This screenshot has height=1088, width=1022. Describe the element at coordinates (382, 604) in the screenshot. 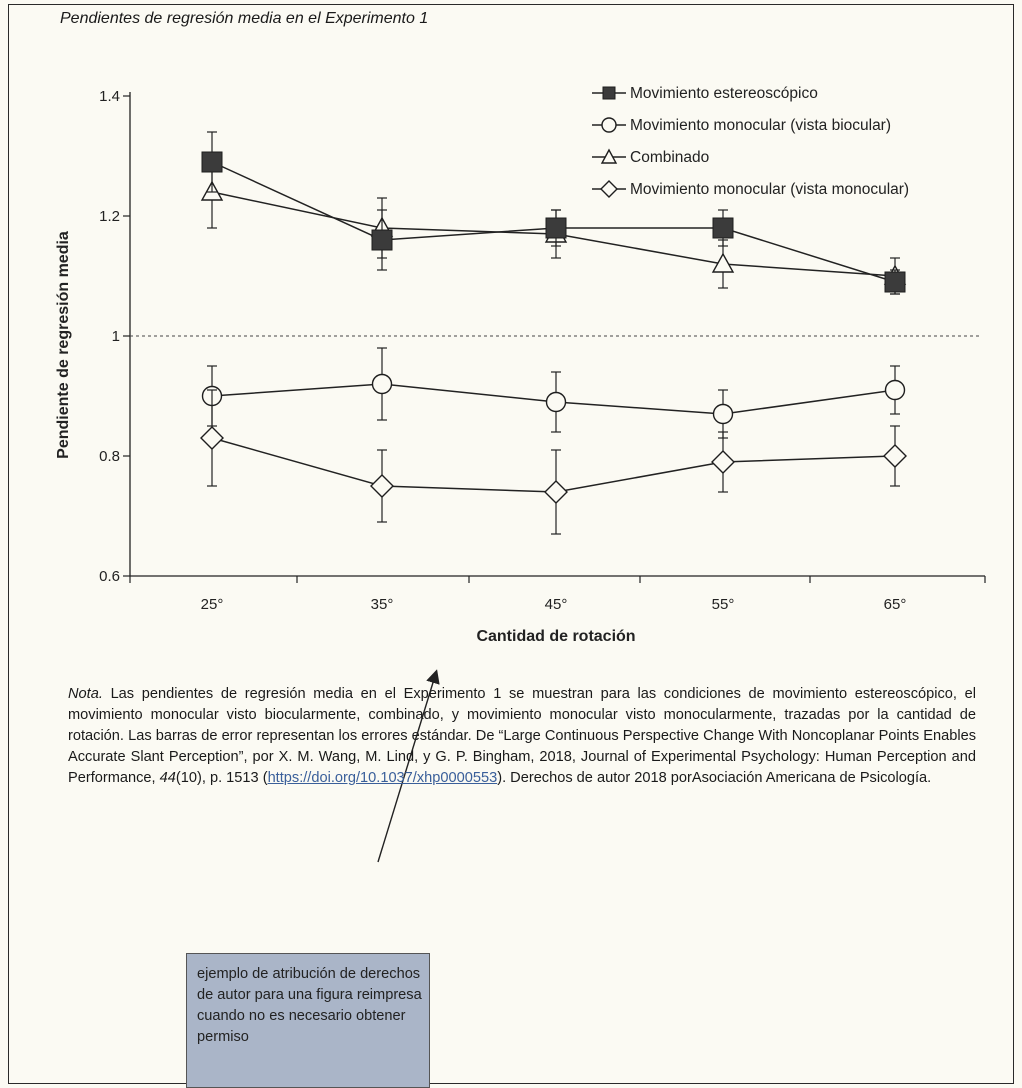

I see `x-tick-label: 35°` at that location.